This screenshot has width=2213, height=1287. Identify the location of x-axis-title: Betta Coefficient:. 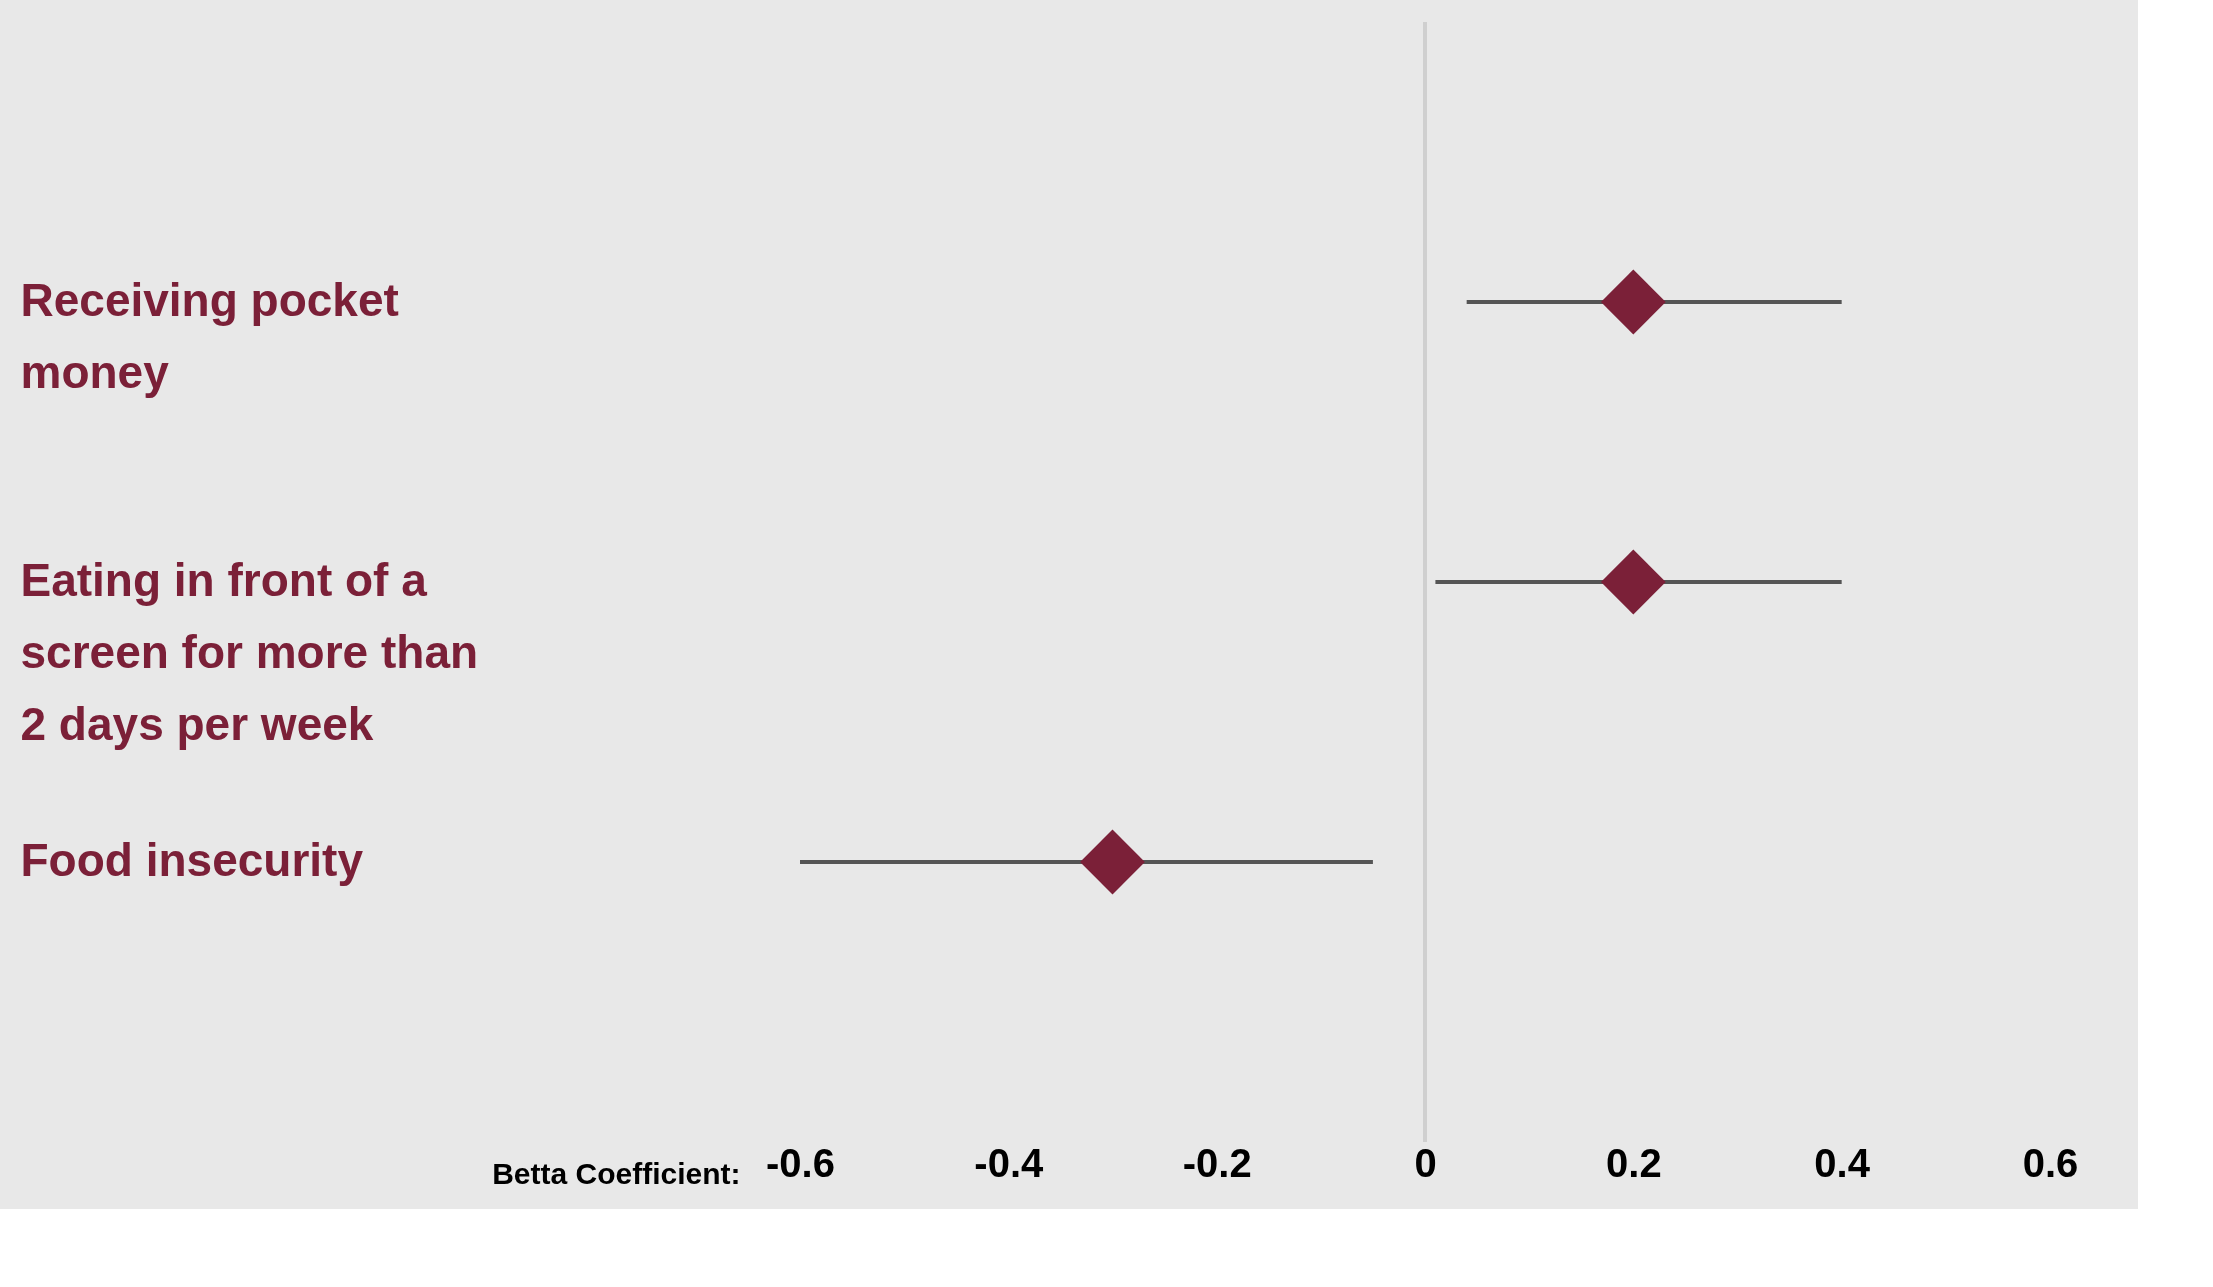
(616, 1173).